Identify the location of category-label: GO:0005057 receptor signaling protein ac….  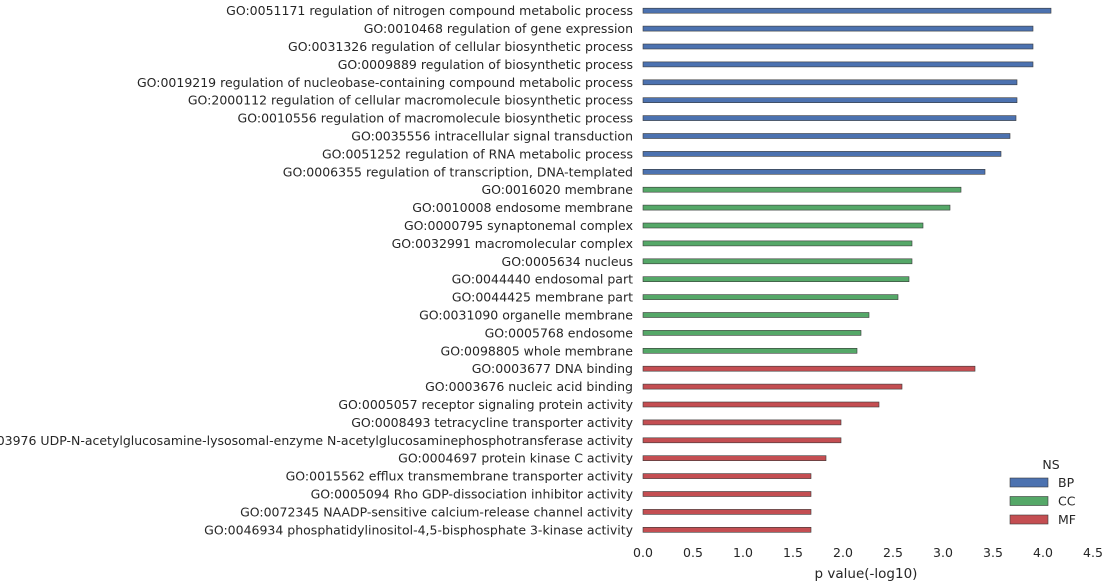
(485, 404).